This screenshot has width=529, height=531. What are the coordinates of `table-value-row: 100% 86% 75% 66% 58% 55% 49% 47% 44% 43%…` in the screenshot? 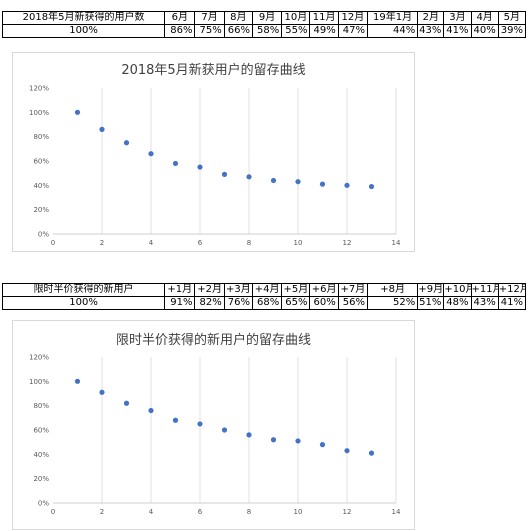 It's located at (264, 31).